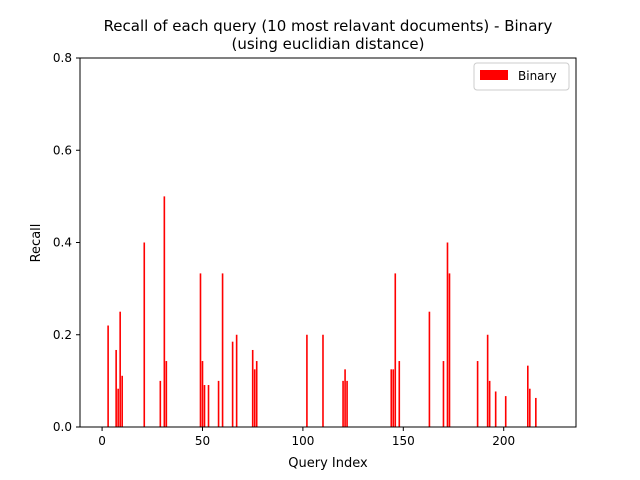 This screenshot has height=480, width=640. What do you see at coordinates (403, 441) in the screenshot?
I see `x-tick-label: 150` at bounding box center [403, 441].